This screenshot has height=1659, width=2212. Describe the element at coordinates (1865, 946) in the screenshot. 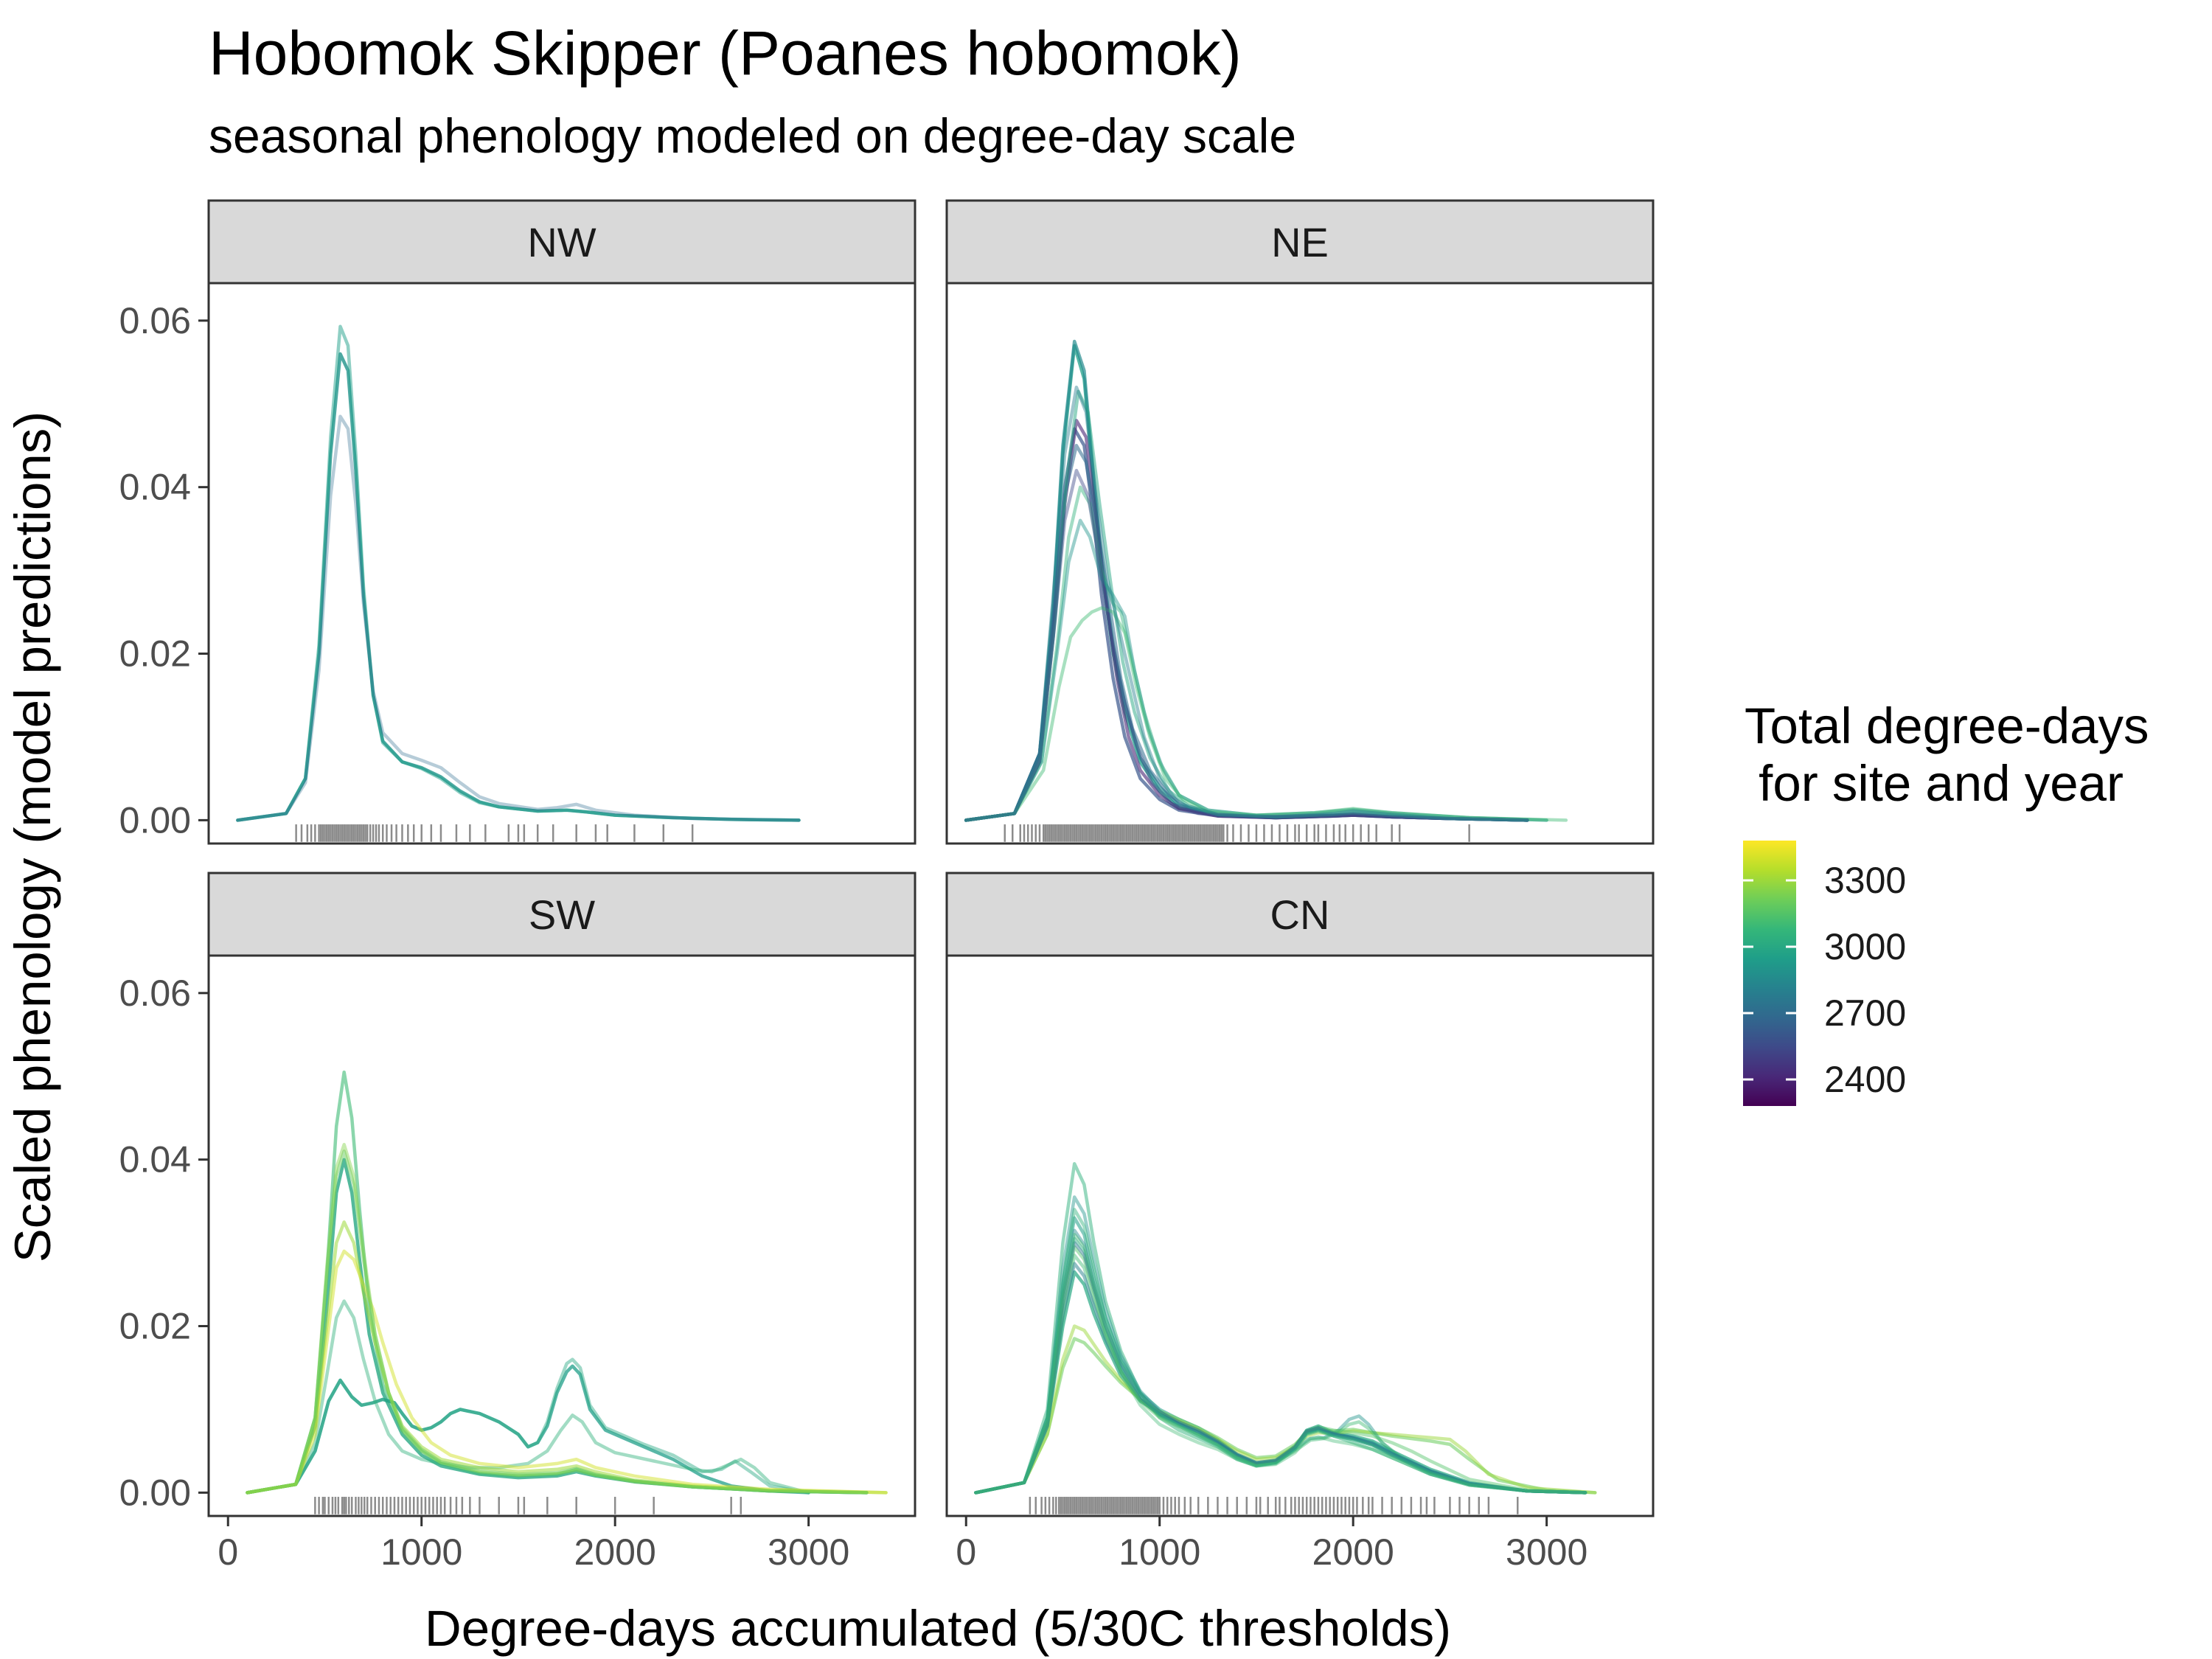

I see `legend-tick-label: 3000` at that location.